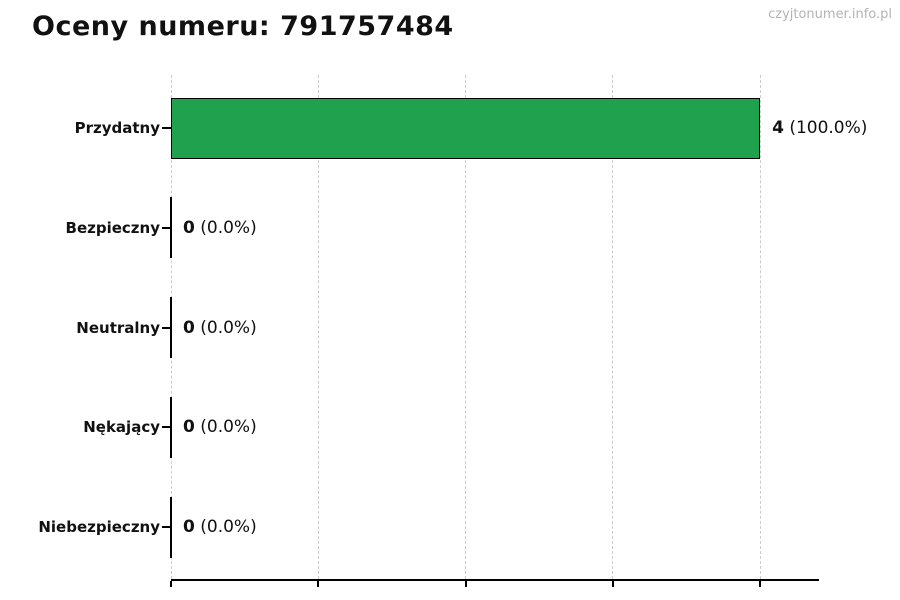 The width and height of the screenshot is (900, 600). Describe the element at coordinates (99, 527) in the screenshot. I see `category-label: Niebezpieczny` at that location.